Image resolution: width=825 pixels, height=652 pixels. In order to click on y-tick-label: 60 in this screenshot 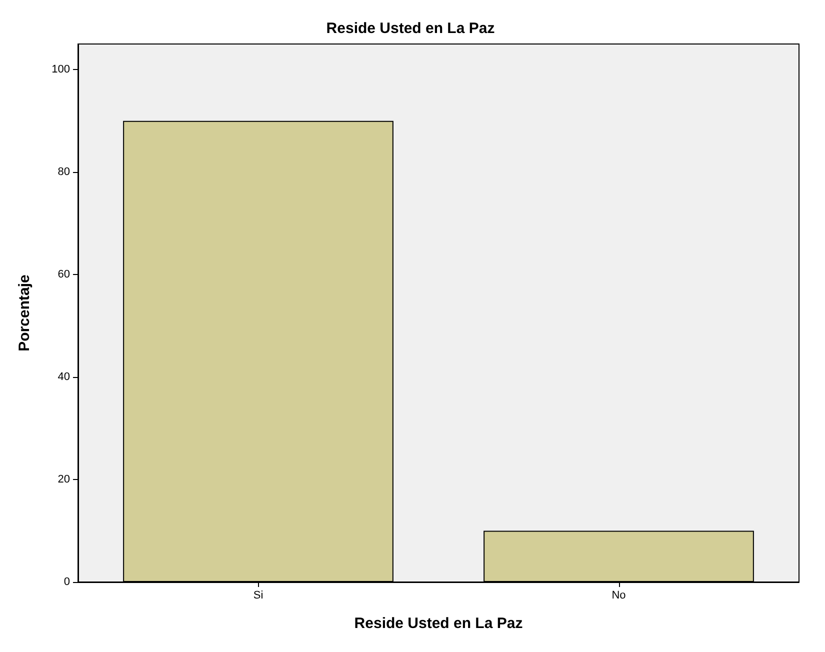, I will do `click(64, 274)`.